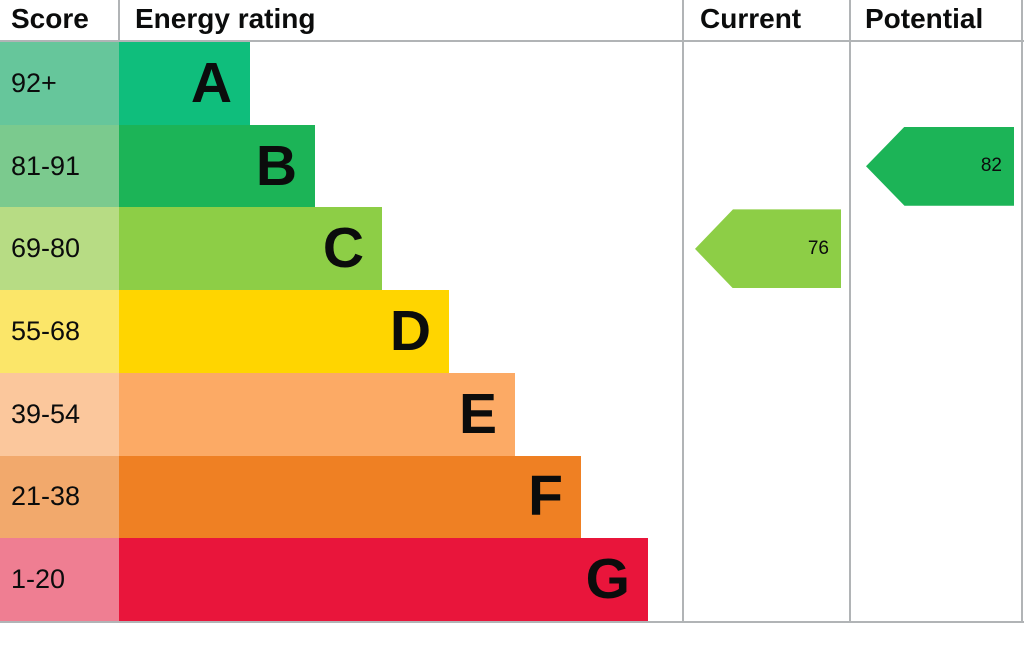  I want to click on band-row: 92+ A, so click(512, 83).